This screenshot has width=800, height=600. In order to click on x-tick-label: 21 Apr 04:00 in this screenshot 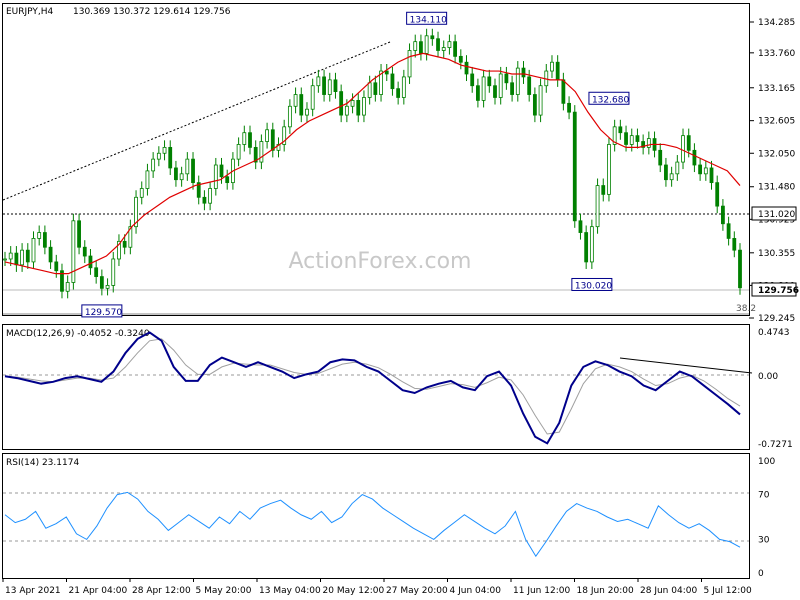, I will do `click(98, 591)`.